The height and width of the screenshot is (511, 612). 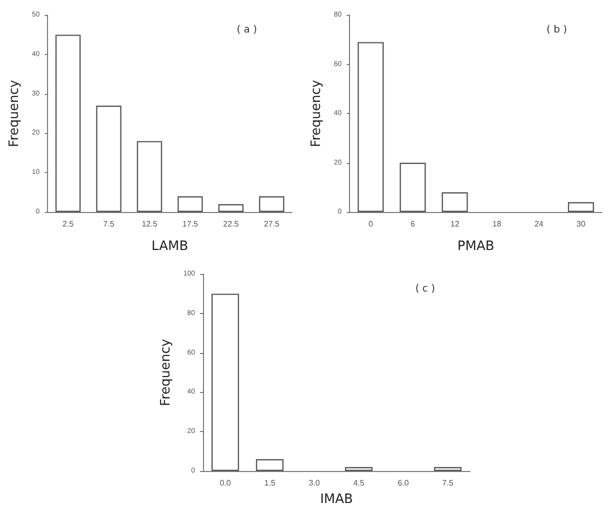 What do you see at coordinates (475, 246) in the screenshot?
I see `x-axis-title: PMAB` at bounding box center [475, 246].